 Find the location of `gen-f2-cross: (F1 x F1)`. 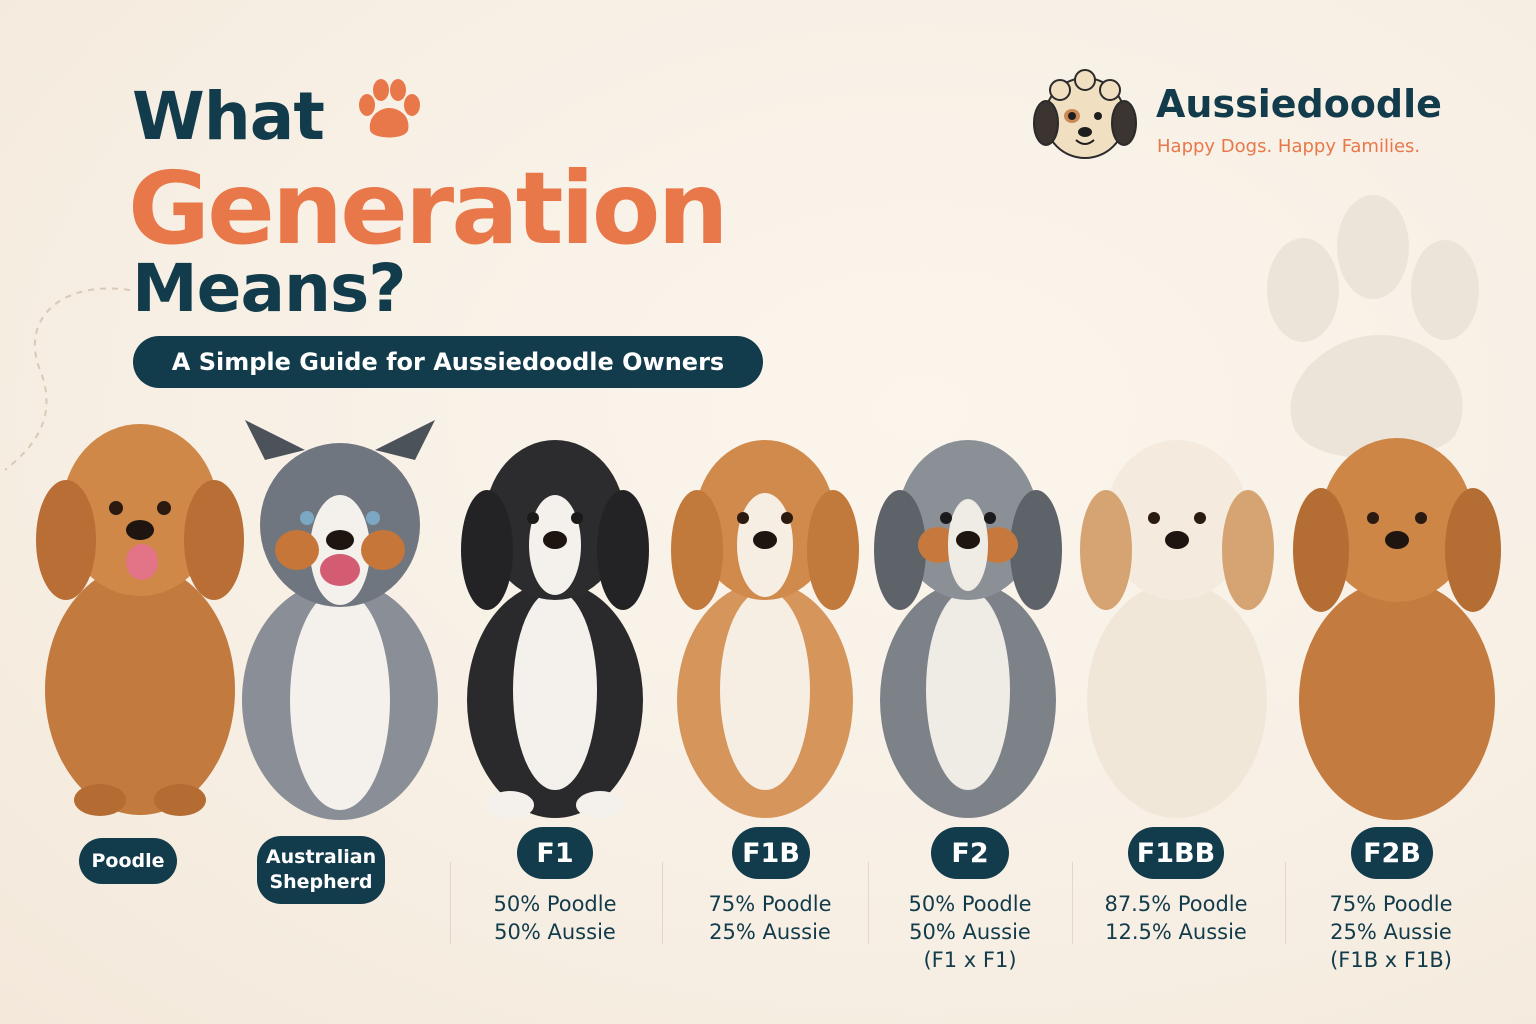

gen-f2-cross: (F1 x F1) is located at coordinates (970, 960).